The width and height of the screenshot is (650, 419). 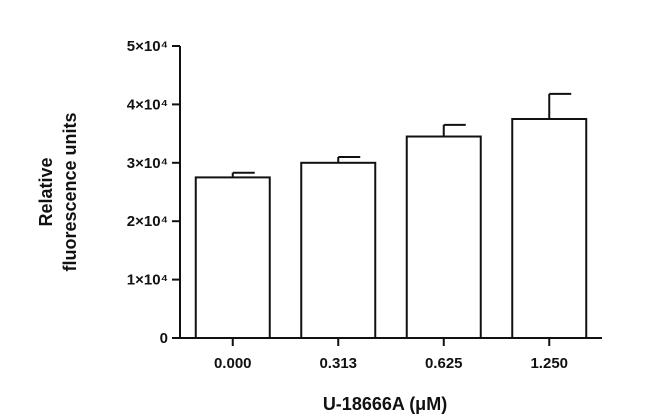 I want to click on y-axis-title-line-1: Relative, so click(x=46, y=191).